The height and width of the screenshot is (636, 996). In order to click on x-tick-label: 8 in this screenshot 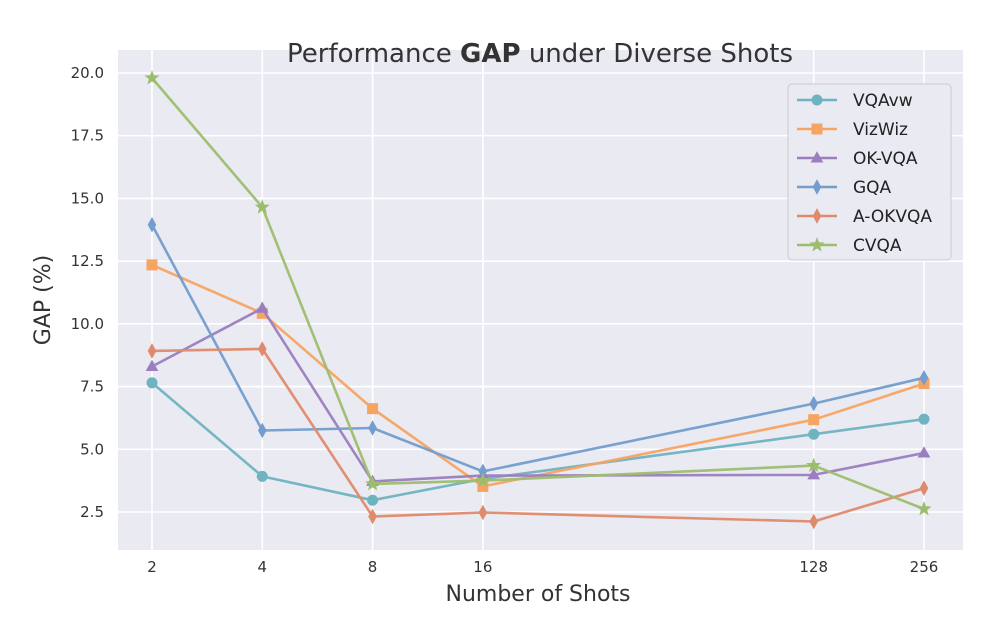, I will do `click(373, 567)`.